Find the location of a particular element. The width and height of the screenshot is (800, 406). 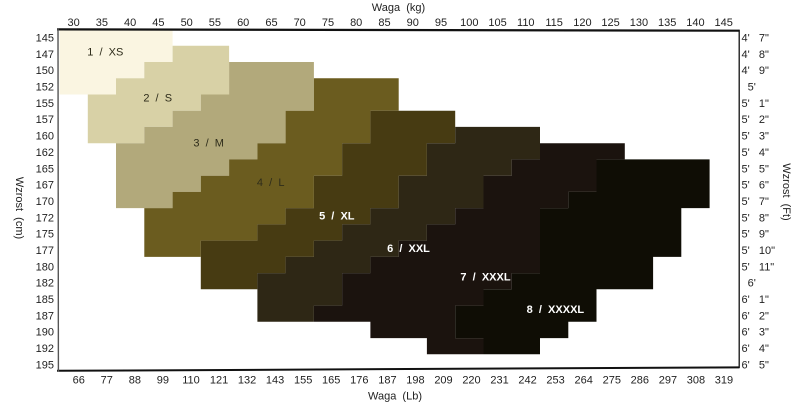

svg-text: 125 is located at coordinates (610, 23).